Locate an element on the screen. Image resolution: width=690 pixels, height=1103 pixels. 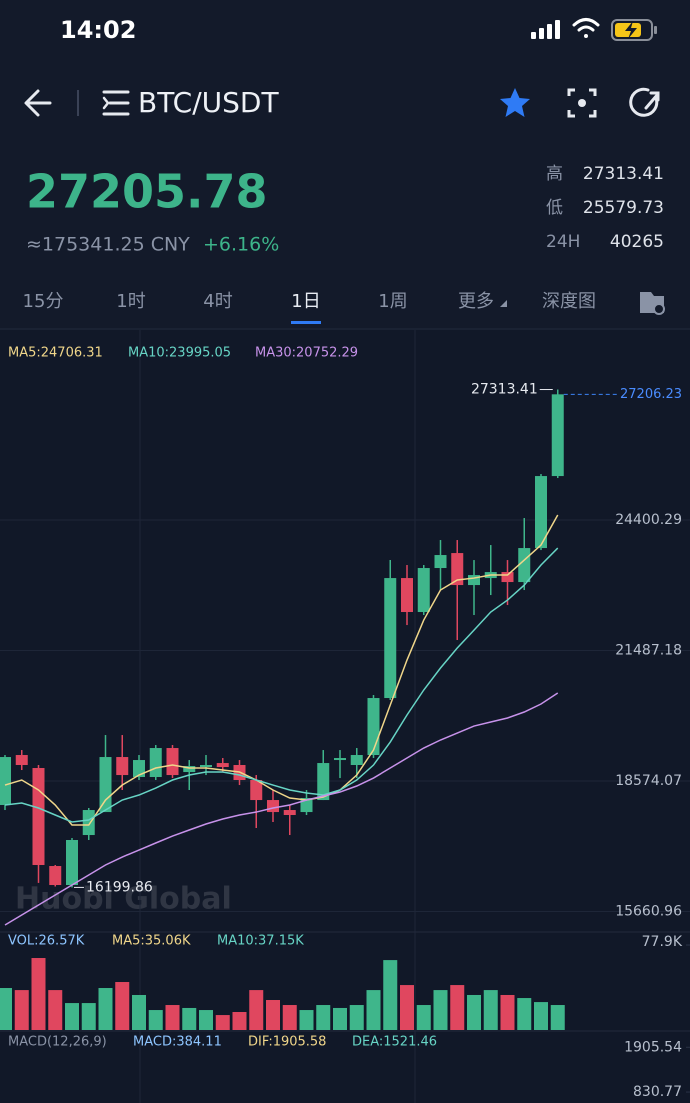
current-price-label: 27206.23 is located at coordinates (651, 394).